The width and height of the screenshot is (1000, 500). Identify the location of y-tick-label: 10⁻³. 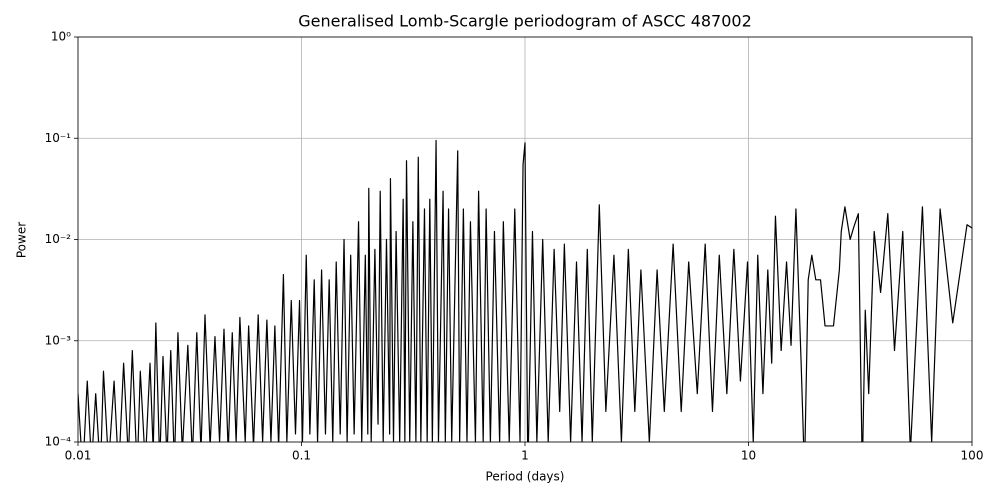
(58, 340).